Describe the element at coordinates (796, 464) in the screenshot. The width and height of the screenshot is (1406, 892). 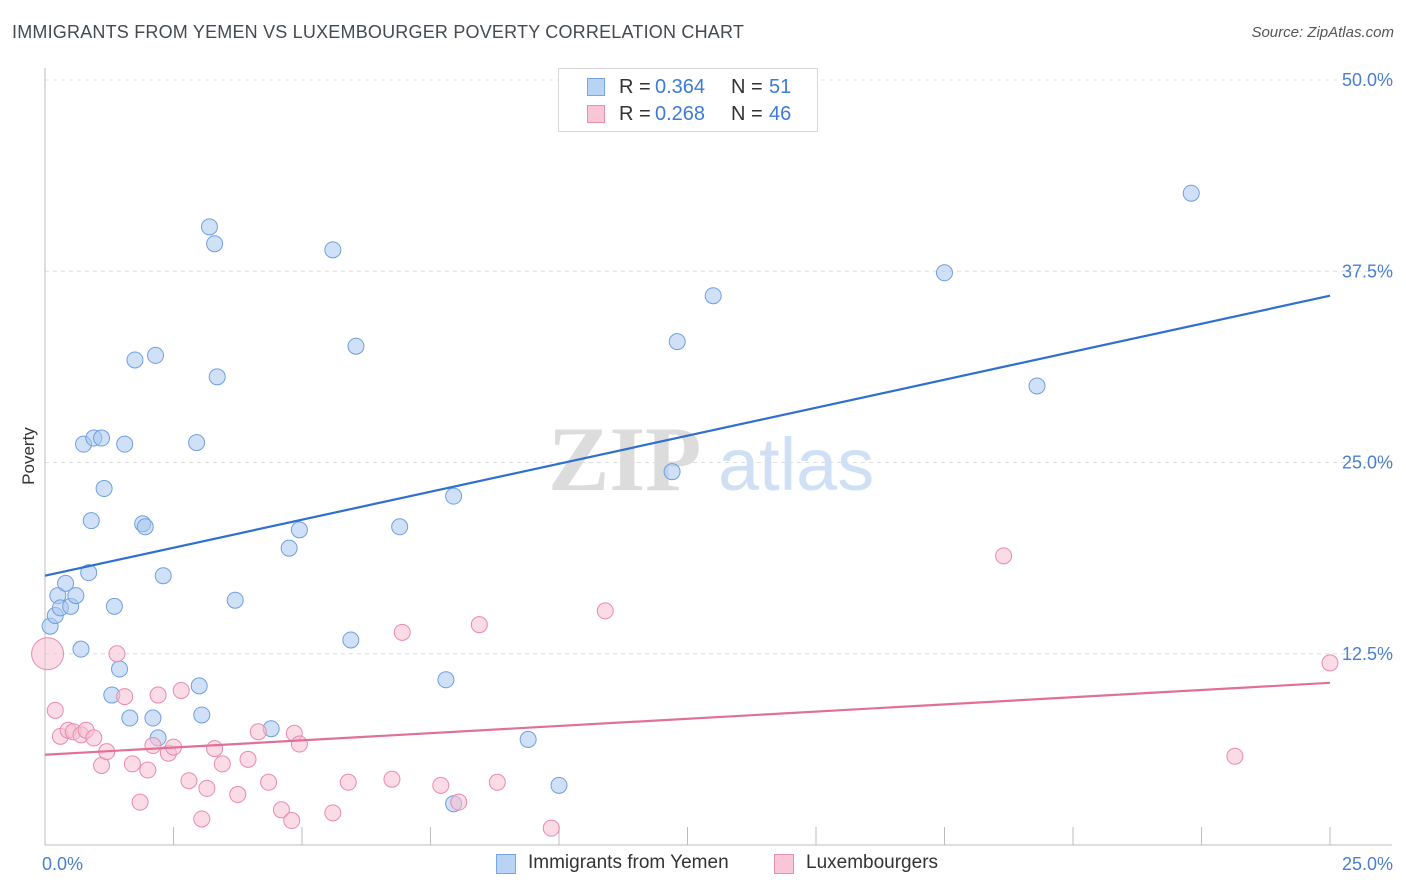
I see `watermark-atlas: atlas` at that location.